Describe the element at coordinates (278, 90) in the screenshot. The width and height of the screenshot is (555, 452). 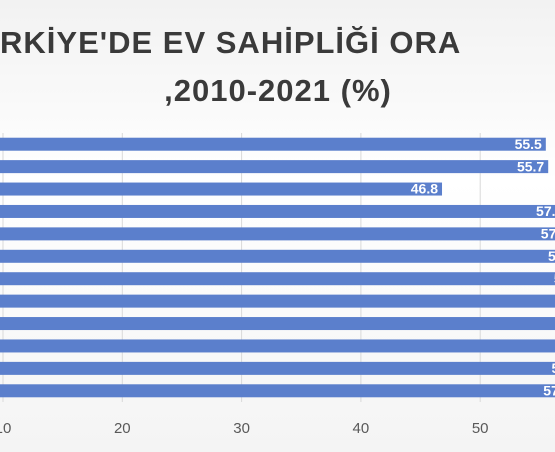
I see `chart-title: ,2010-2021 (%)` at that location.